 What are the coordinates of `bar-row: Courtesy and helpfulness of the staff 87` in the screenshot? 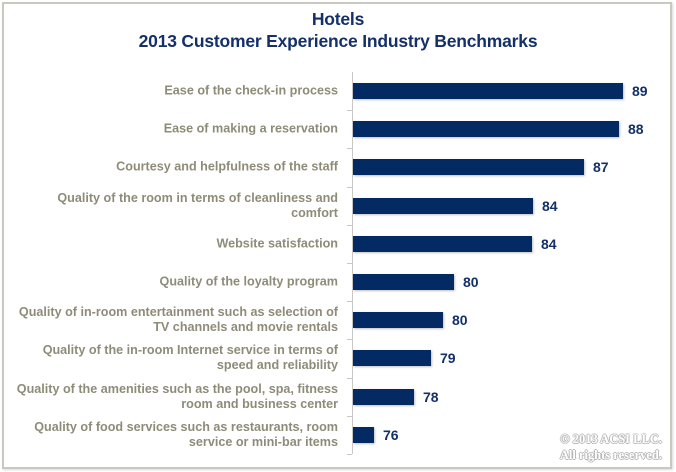 It's located at (338, 167).